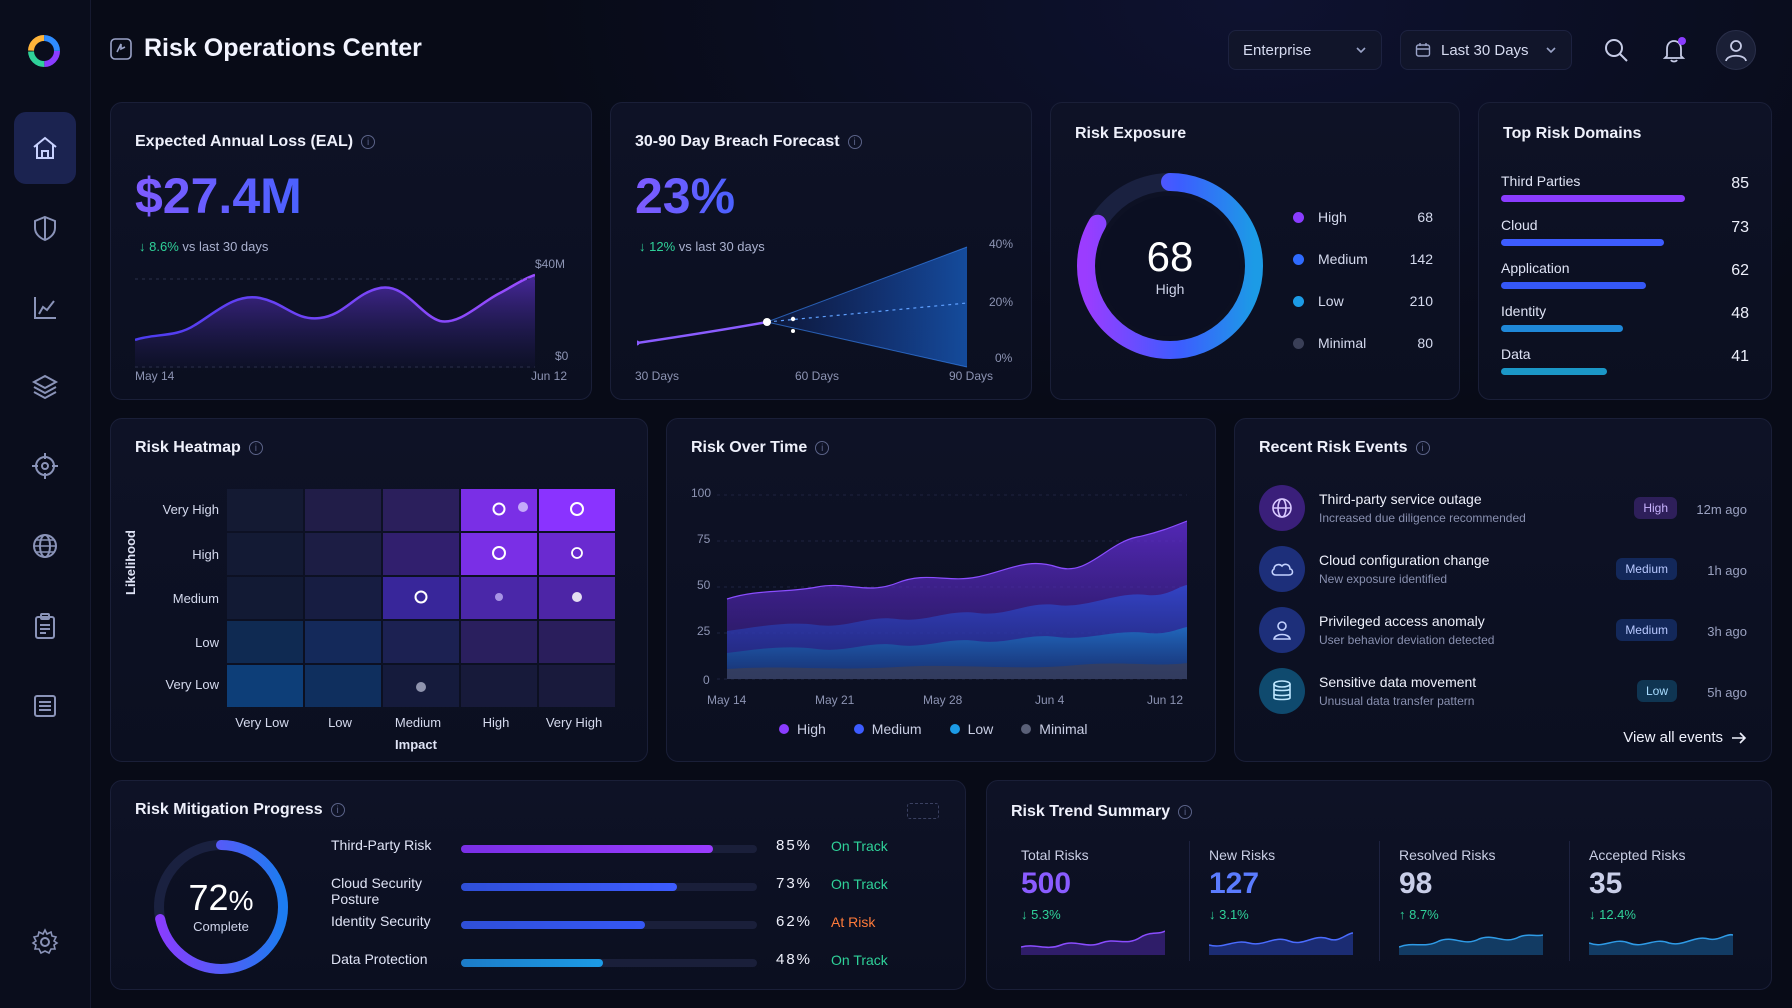  I want to click on forecast-delta: ↓ 12% vs last 30 days, so click(702, 246).